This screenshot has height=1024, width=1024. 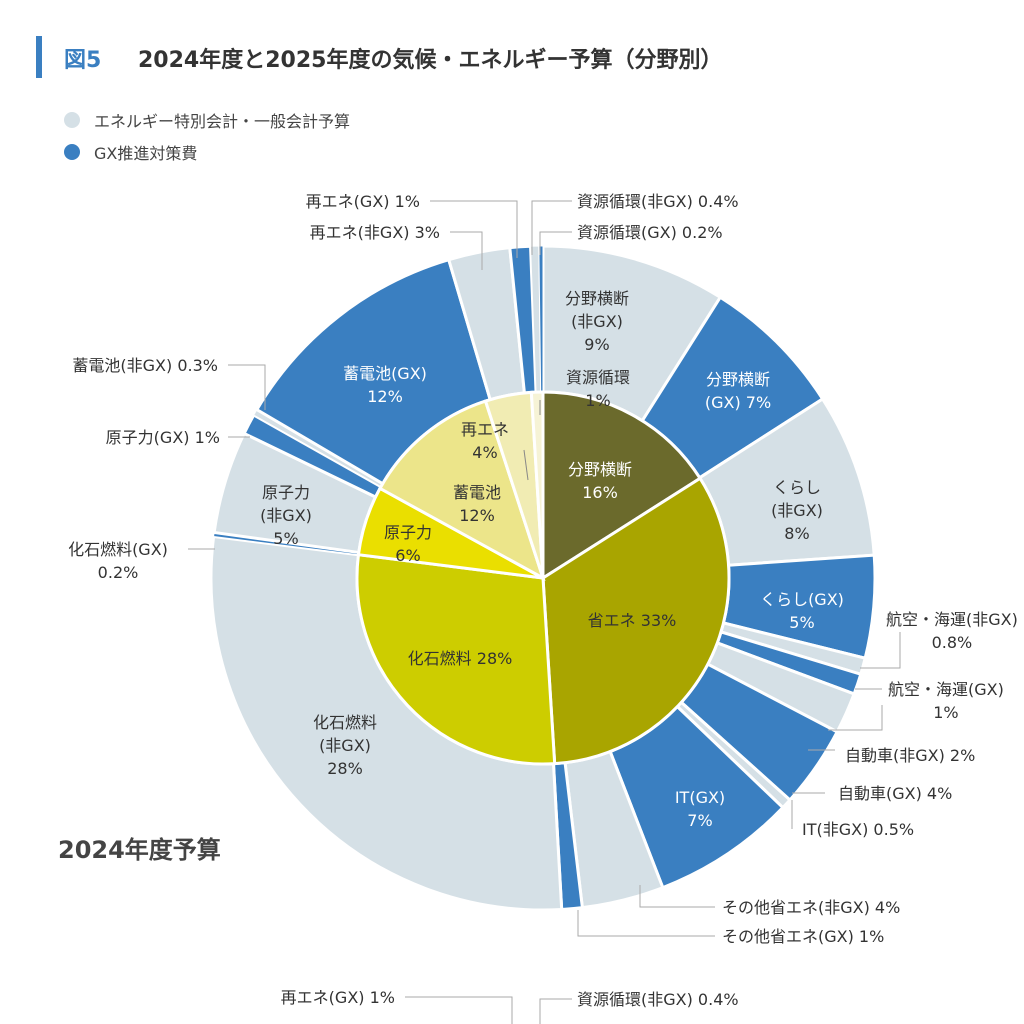 What do you see at coordinates (72, 152) in the screenshot?
I see `legend-swatch-gx` at bounding box center [72, 152].